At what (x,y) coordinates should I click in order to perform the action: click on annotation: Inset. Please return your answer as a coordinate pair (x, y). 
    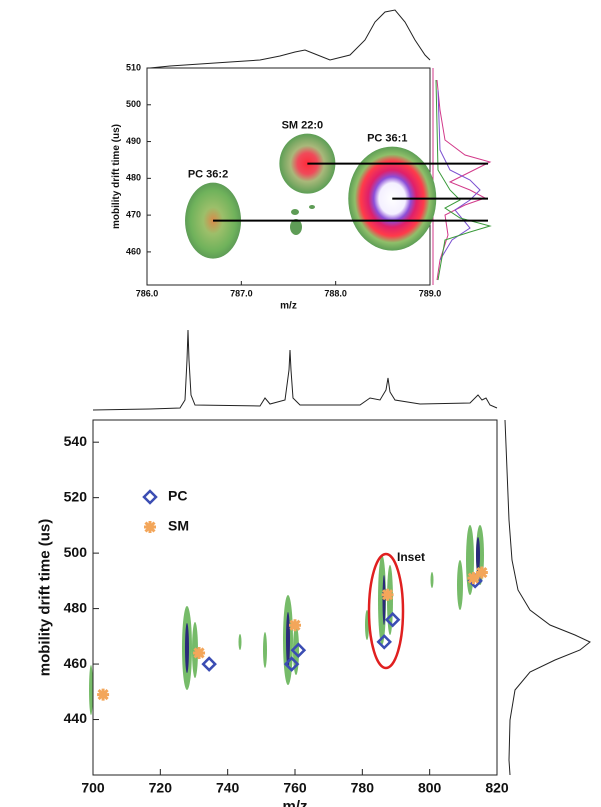
    Looking at the image, I should click on (411, 557).